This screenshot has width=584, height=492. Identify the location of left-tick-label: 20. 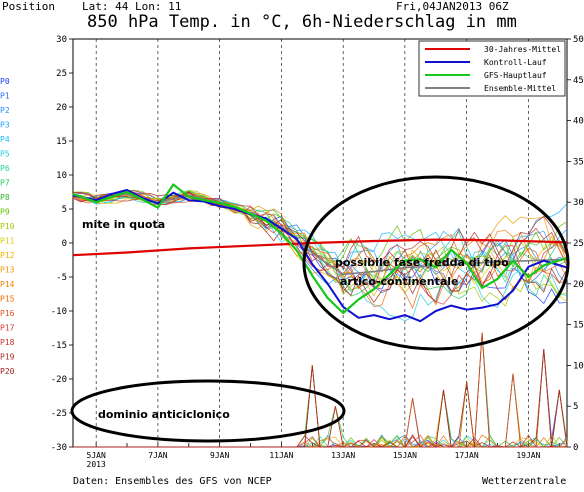
(61, 108).